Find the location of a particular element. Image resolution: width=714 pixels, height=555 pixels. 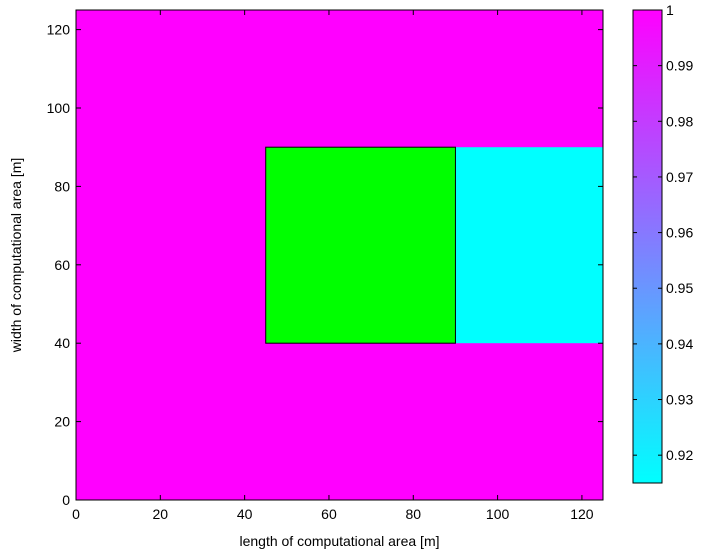

colorbar-tick-label: 0.98 is located at coordinates (679, 121).